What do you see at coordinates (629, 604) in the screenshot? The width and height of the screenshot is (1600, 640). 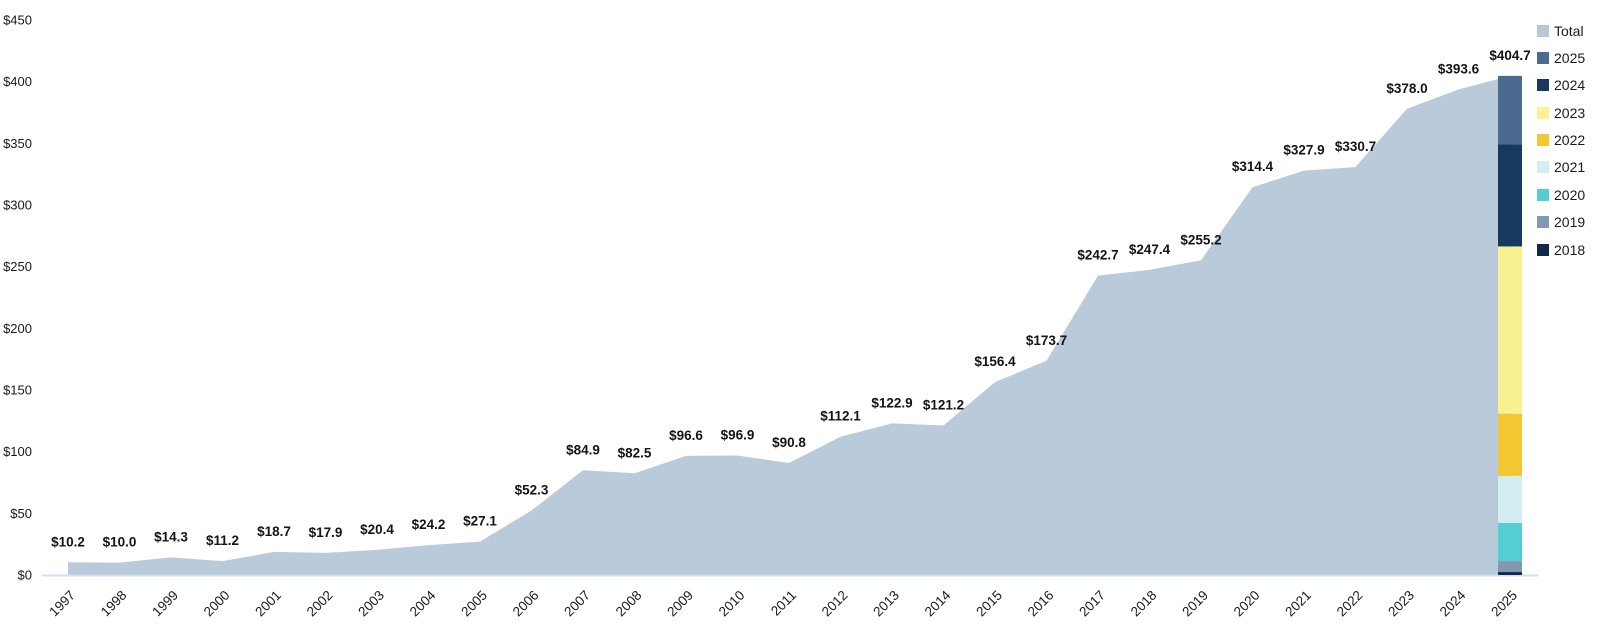 I see `x-tick-label: 2008` at bounding box center [629, 604].